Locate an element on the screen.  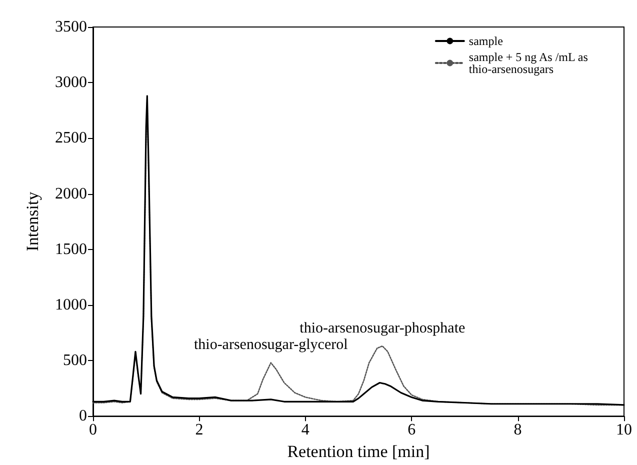
x-axis-title: Retention time [min] is located at coordinates (358, 451).